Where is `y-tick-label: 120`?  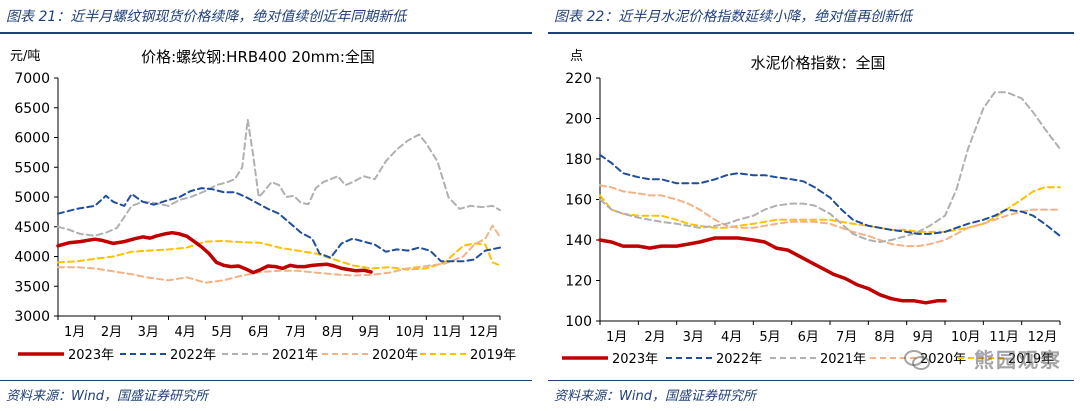 y-tick-label: 120 is located at coordinates (578, 282).